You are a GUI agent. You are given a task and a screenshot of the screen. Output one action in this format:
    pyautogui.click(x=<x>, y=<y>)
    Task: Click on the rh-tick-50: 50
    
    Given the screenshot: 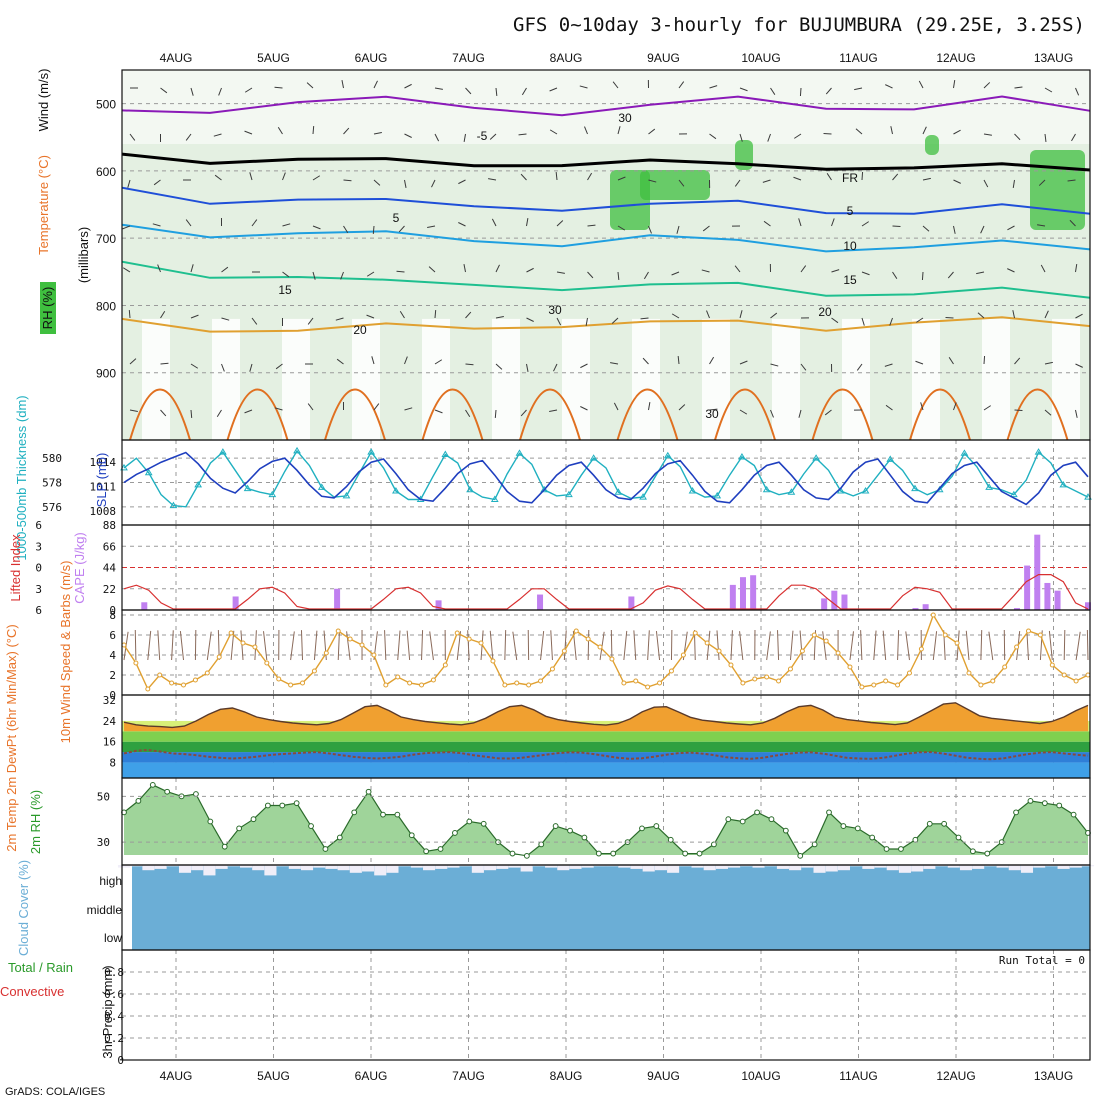 What is the action you would take?
    pyautogui.click(x=103, y=796)
    